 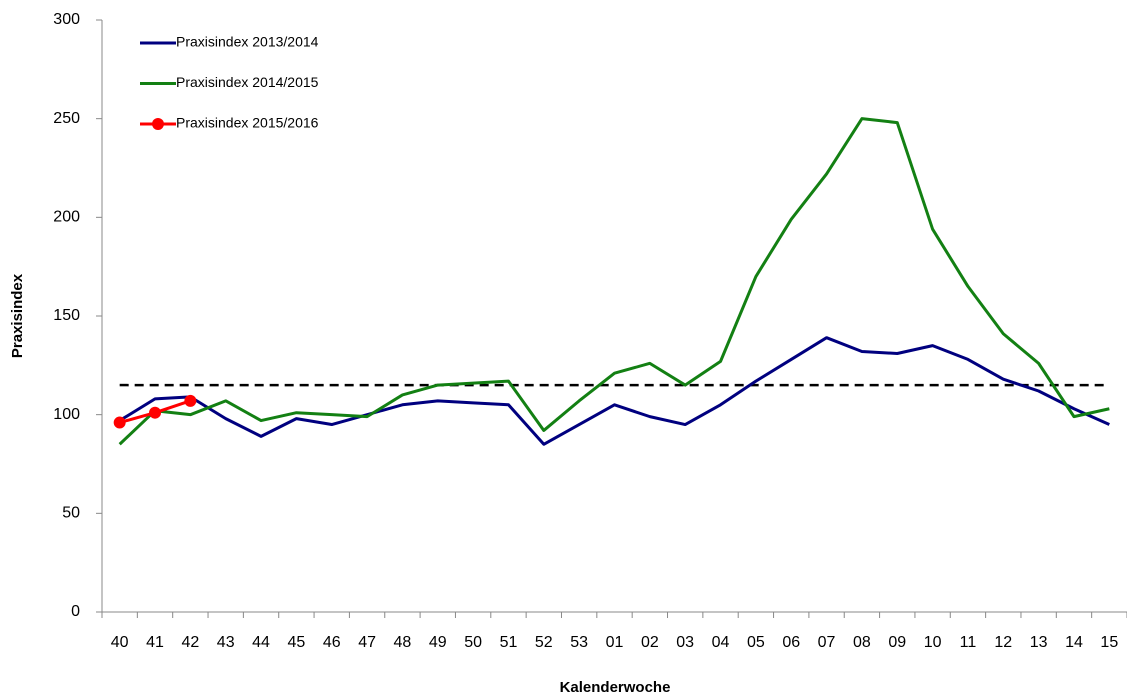 What do you see at coordinates (155, 642) in the screenshot?
I see `x-tick-label: 41` at bounding box center [155, 642].